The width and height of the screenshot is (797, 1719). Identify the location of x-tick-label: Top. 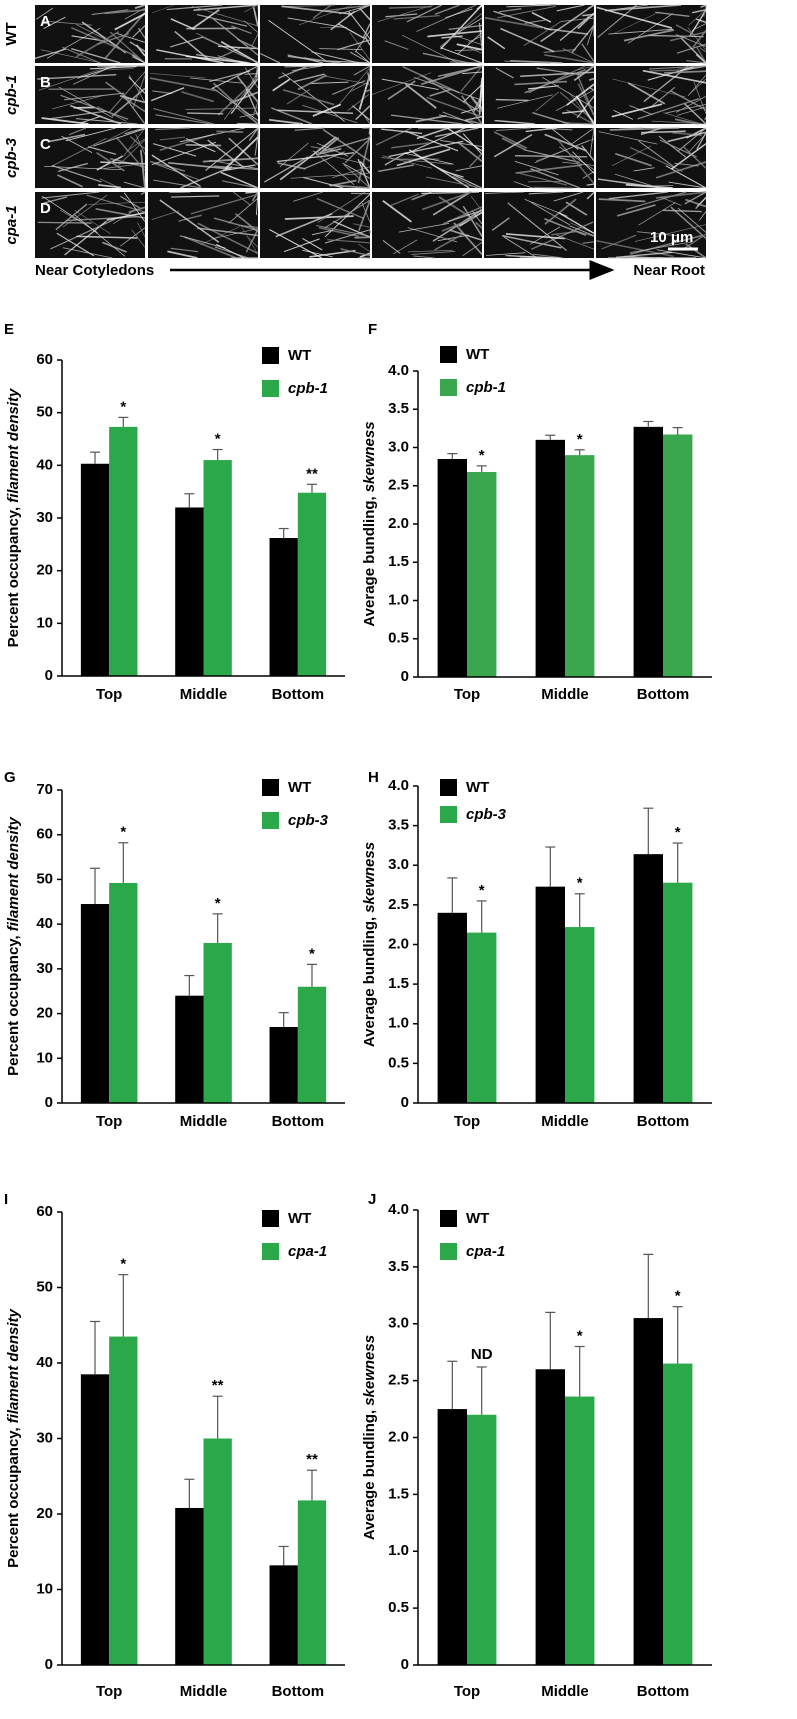
(467, 694).